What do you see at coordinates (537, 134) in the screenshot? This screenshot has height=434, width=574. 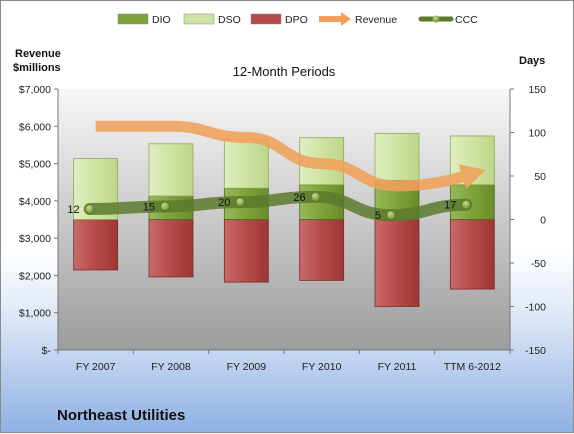 I see `right-tick-label: 100` at bounding box center [537, 134].